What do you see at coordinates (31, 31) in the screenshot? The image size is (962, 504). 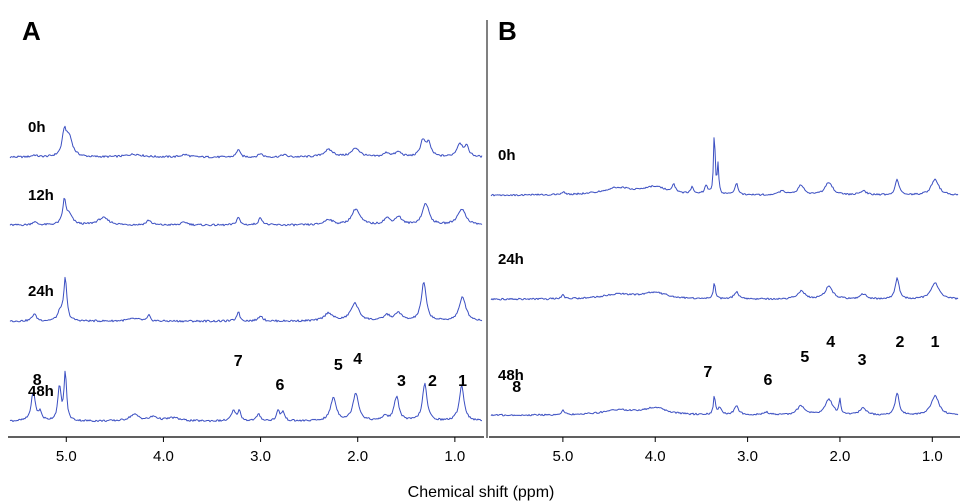 I see `panel-a-letter: A` at bounding box center [31, 31].